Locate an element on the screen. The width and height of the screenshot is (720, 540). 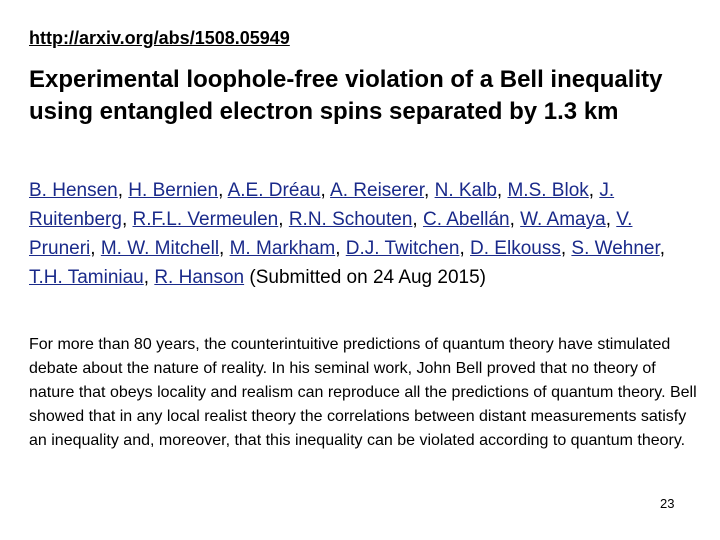
author-link: M. W. Mitchell is located at coordinates (160, 248).